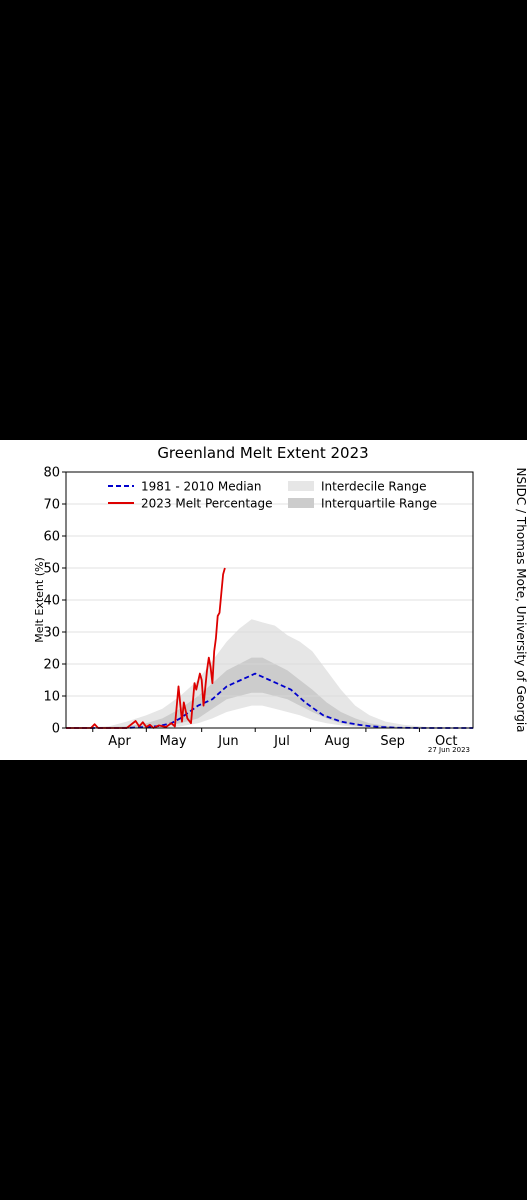  I want to click on legend-interdecile-label: Interdecile Range, so click(373, 487).